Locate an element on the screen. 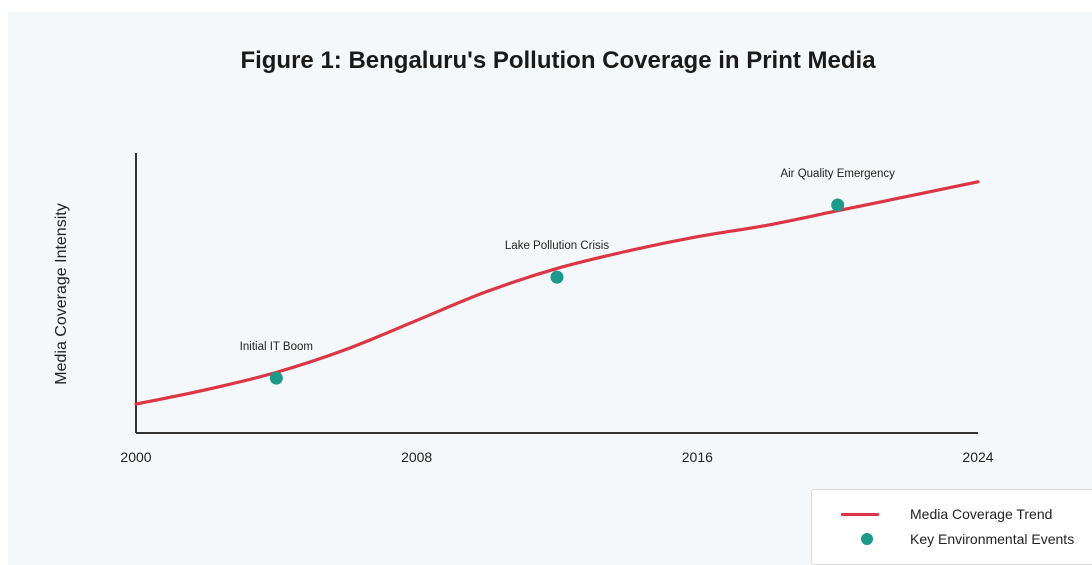  legend-swatch-events is located at coordinates (867, 539).